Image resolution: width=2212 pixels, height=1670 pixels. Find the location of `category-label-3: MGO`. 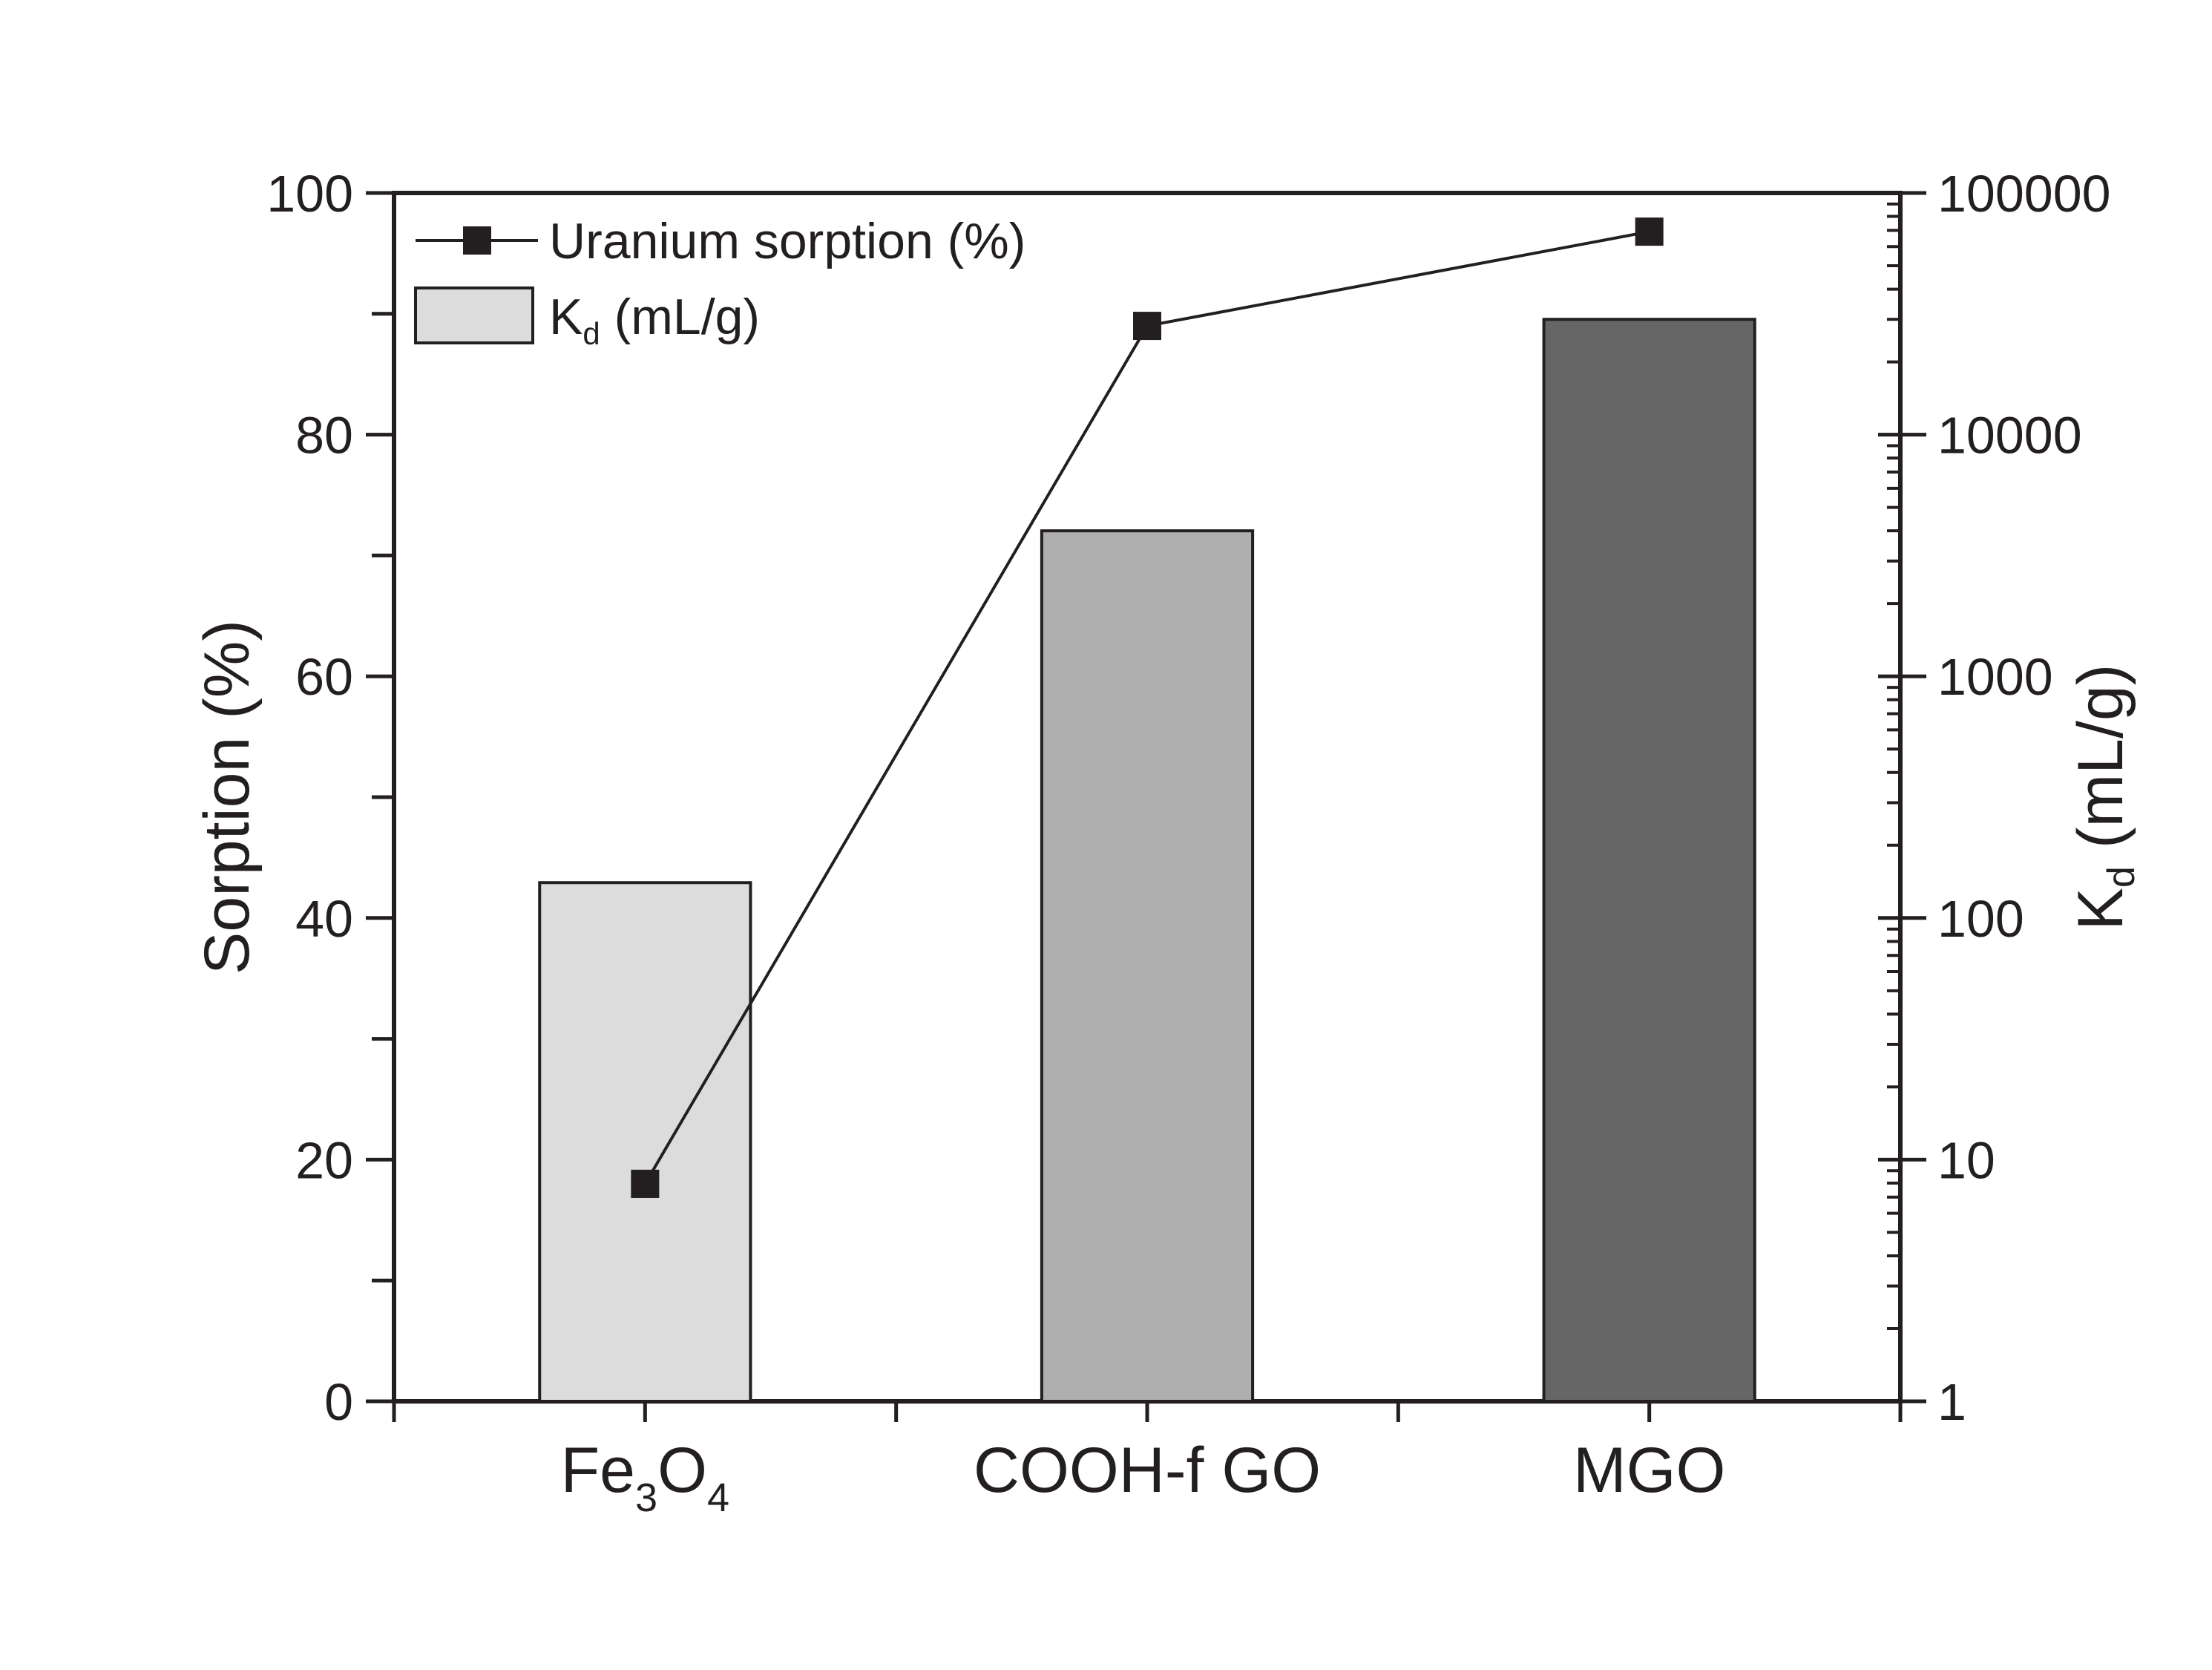

category-label-3: MGO is located at coordinates (1649, 1470).